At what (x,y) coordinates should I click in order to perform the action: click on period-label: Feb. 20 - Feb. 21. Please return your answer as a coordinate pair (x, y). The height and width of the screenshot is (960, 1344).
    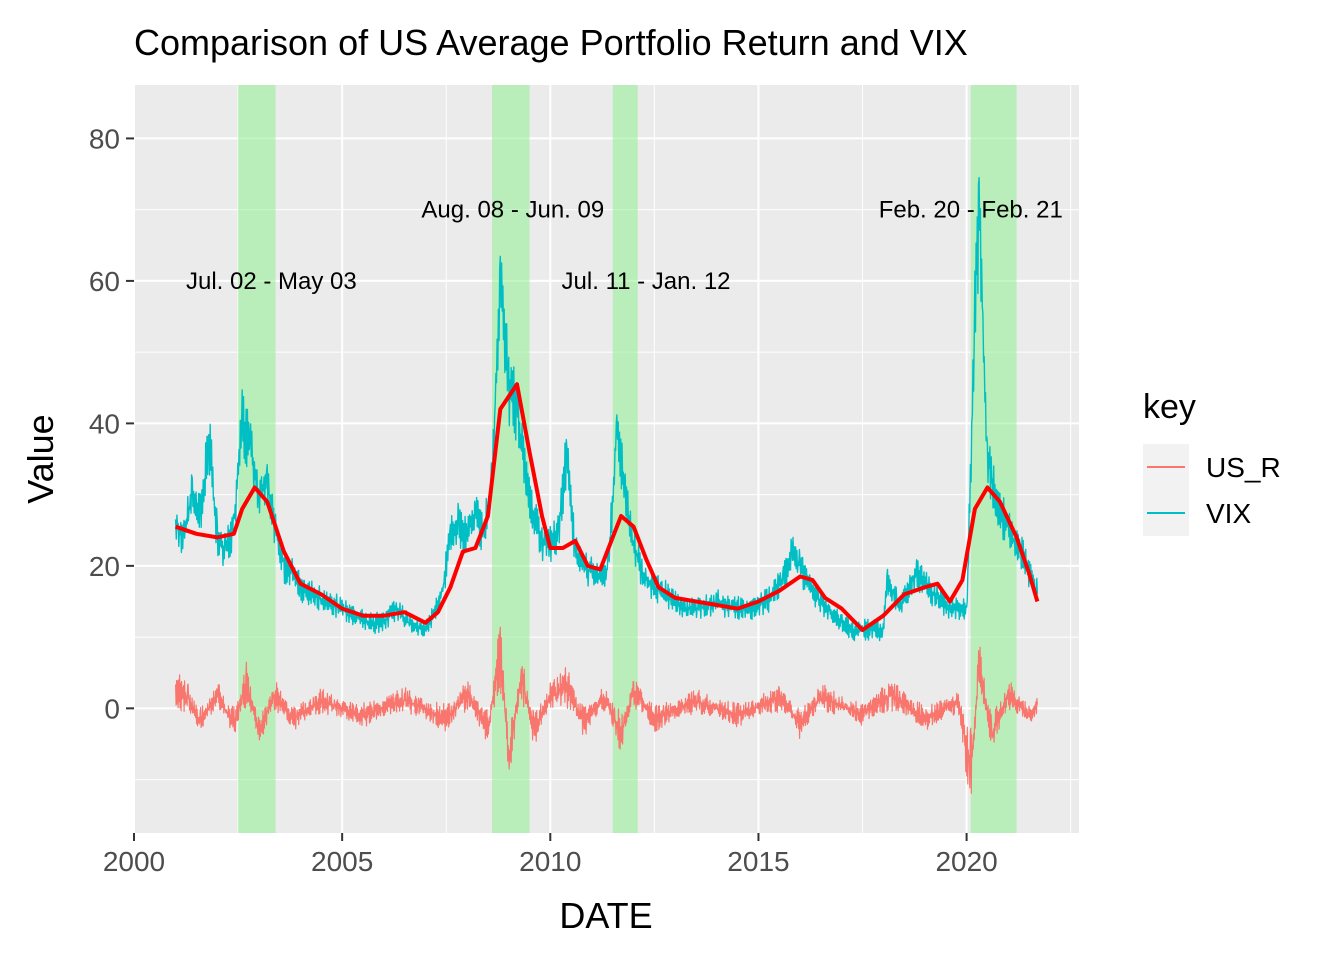
    Looking at the image, I should click on (971, 210).